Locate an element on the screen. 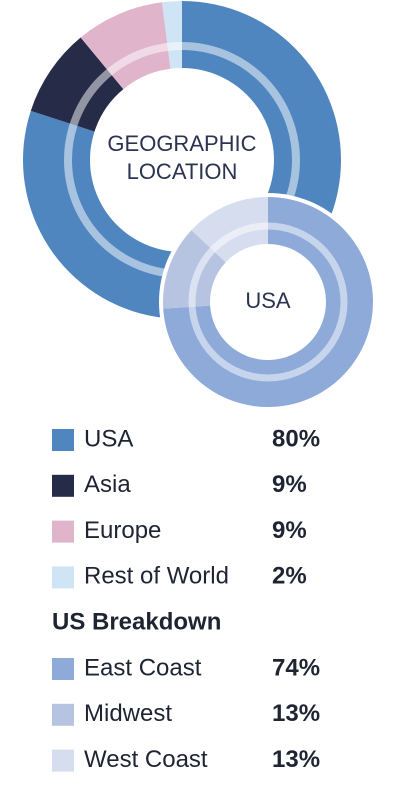 Image resolution: width=400 pixels, height=787 pixels. legend-label: Midwest is located at coordinates (128, 713).